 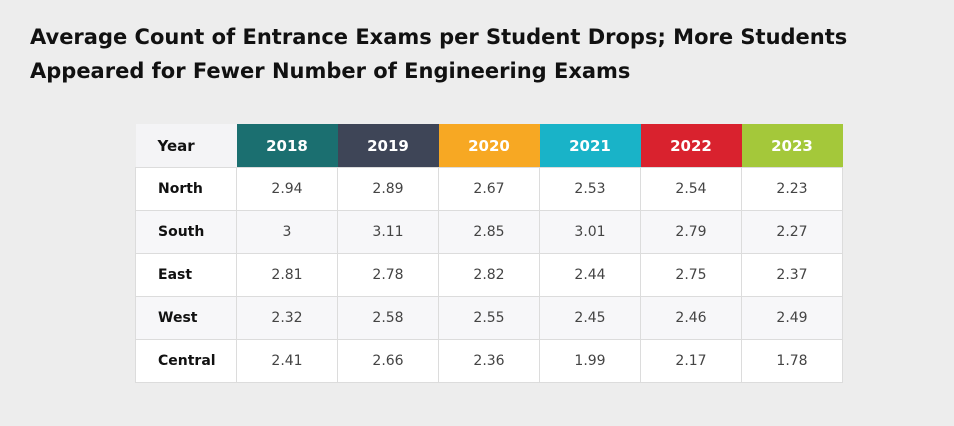 What do you see at coordinates (691, 361) in the screenshot?
I see `table-cell: 2.17` at bounding box center [691, 361].